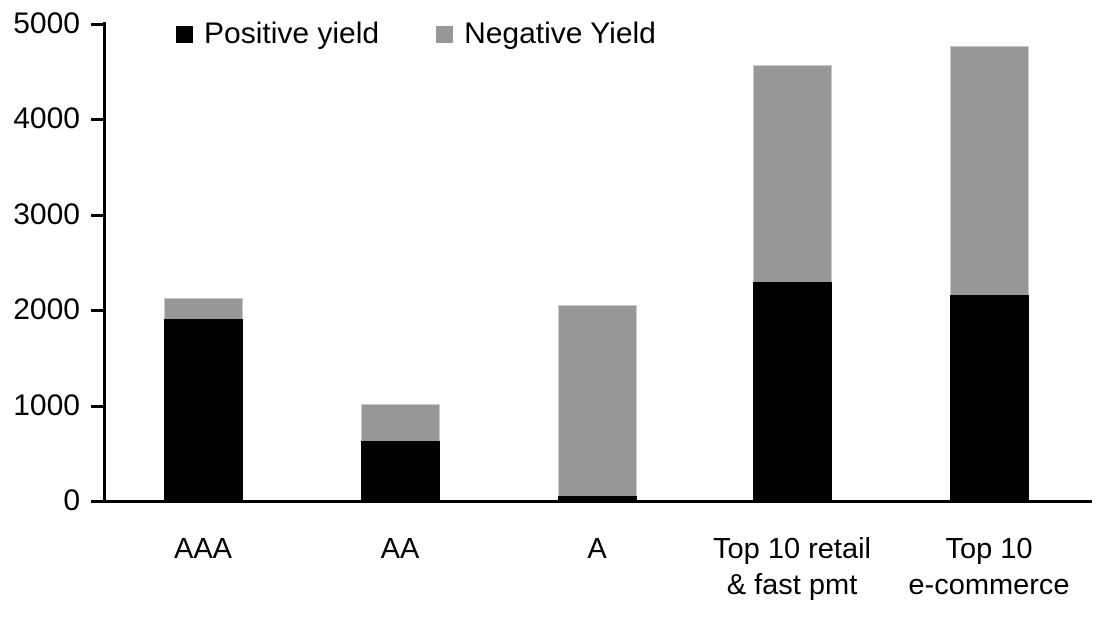 The height and width of the screenshot is (618, 1102). I want to click on y-axis, so click(104, 262).